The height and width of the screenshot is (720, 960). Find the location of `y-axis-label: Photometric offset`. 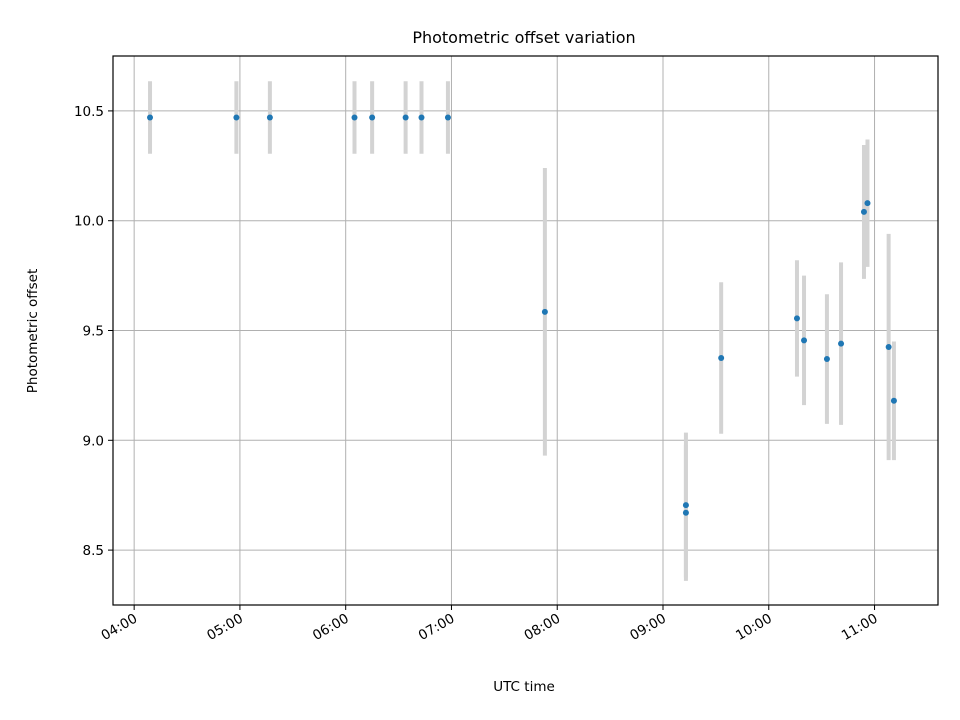

y-axis-label: Photometric offset is located at coordinates (33, 331).